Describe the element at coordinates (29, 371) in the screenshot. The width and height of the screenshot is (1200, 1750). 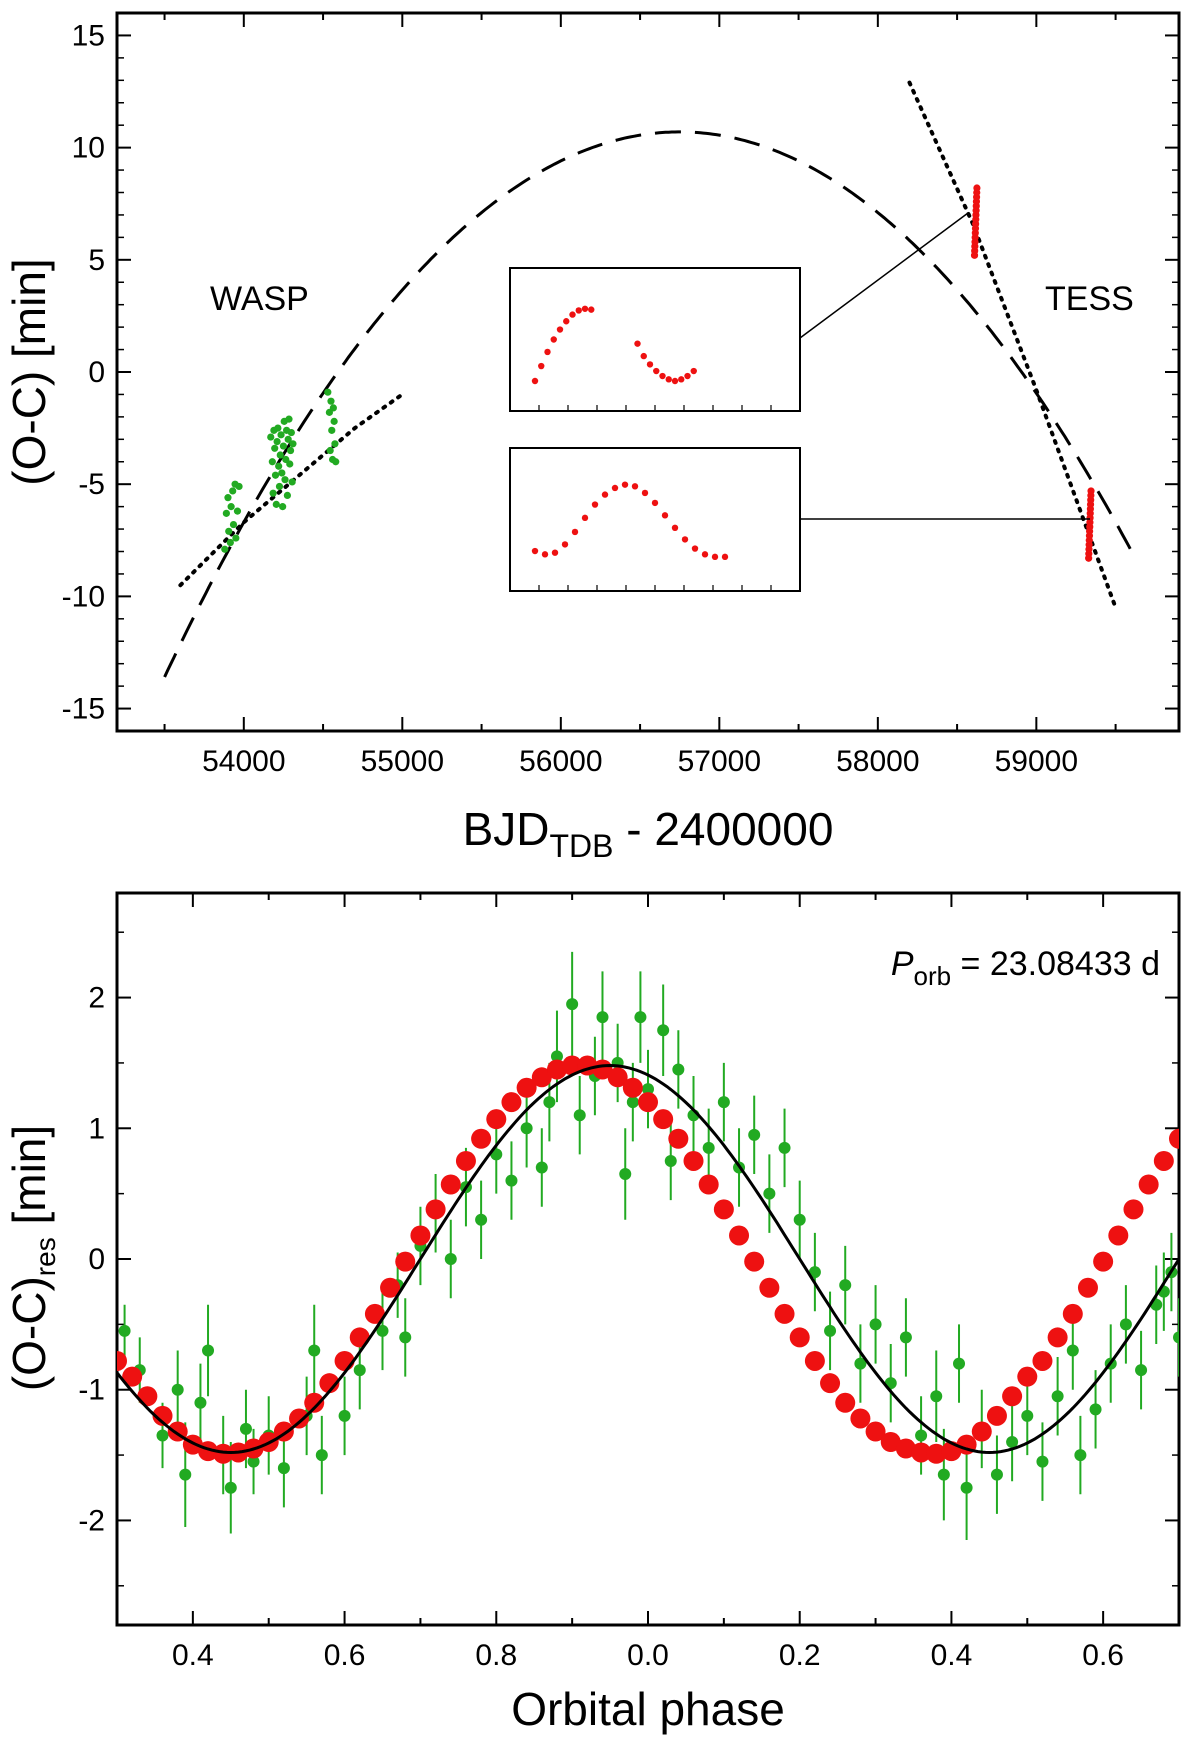
I see `top-y-axis-title: (O-C) [min]` at that location.